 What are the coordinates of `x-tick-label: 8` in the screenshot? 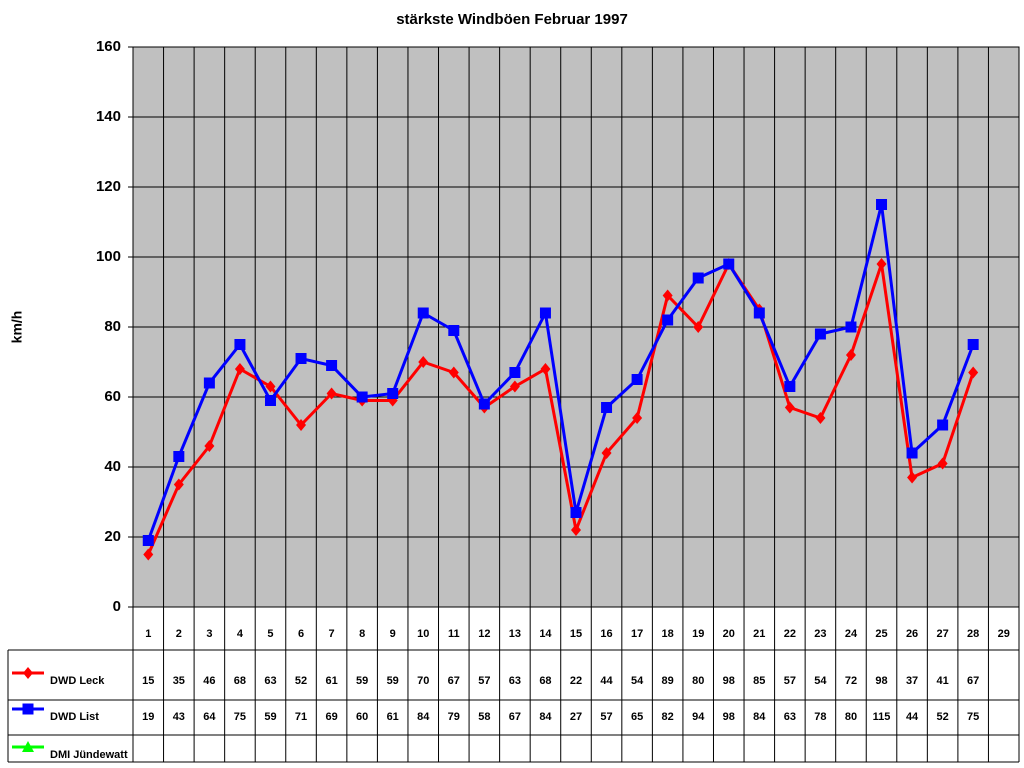 It's located at (362, 634).